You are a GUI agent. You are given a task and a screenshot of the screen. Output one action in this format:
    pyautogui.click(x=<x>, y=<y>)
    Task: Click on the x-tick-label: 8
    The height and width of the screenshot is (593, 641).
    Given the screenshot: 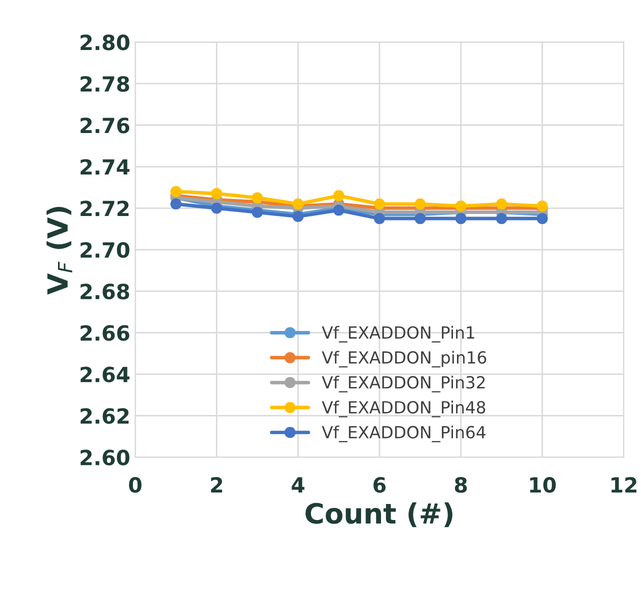 What is the action you would take?
    pyautogui.click(x=460, y=485)
    